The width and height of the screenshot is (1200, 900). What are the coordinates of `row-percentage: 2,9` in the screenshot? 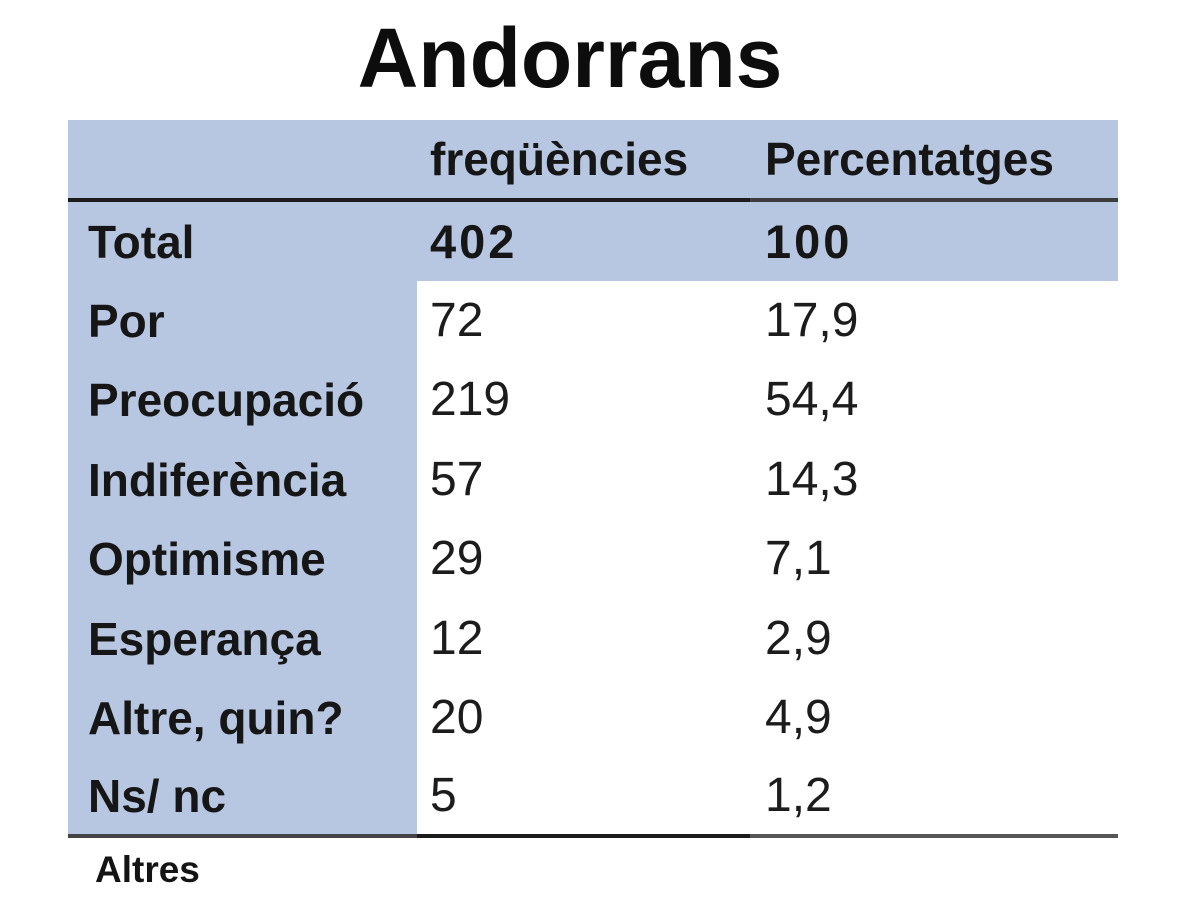 It's located at (934, 639).